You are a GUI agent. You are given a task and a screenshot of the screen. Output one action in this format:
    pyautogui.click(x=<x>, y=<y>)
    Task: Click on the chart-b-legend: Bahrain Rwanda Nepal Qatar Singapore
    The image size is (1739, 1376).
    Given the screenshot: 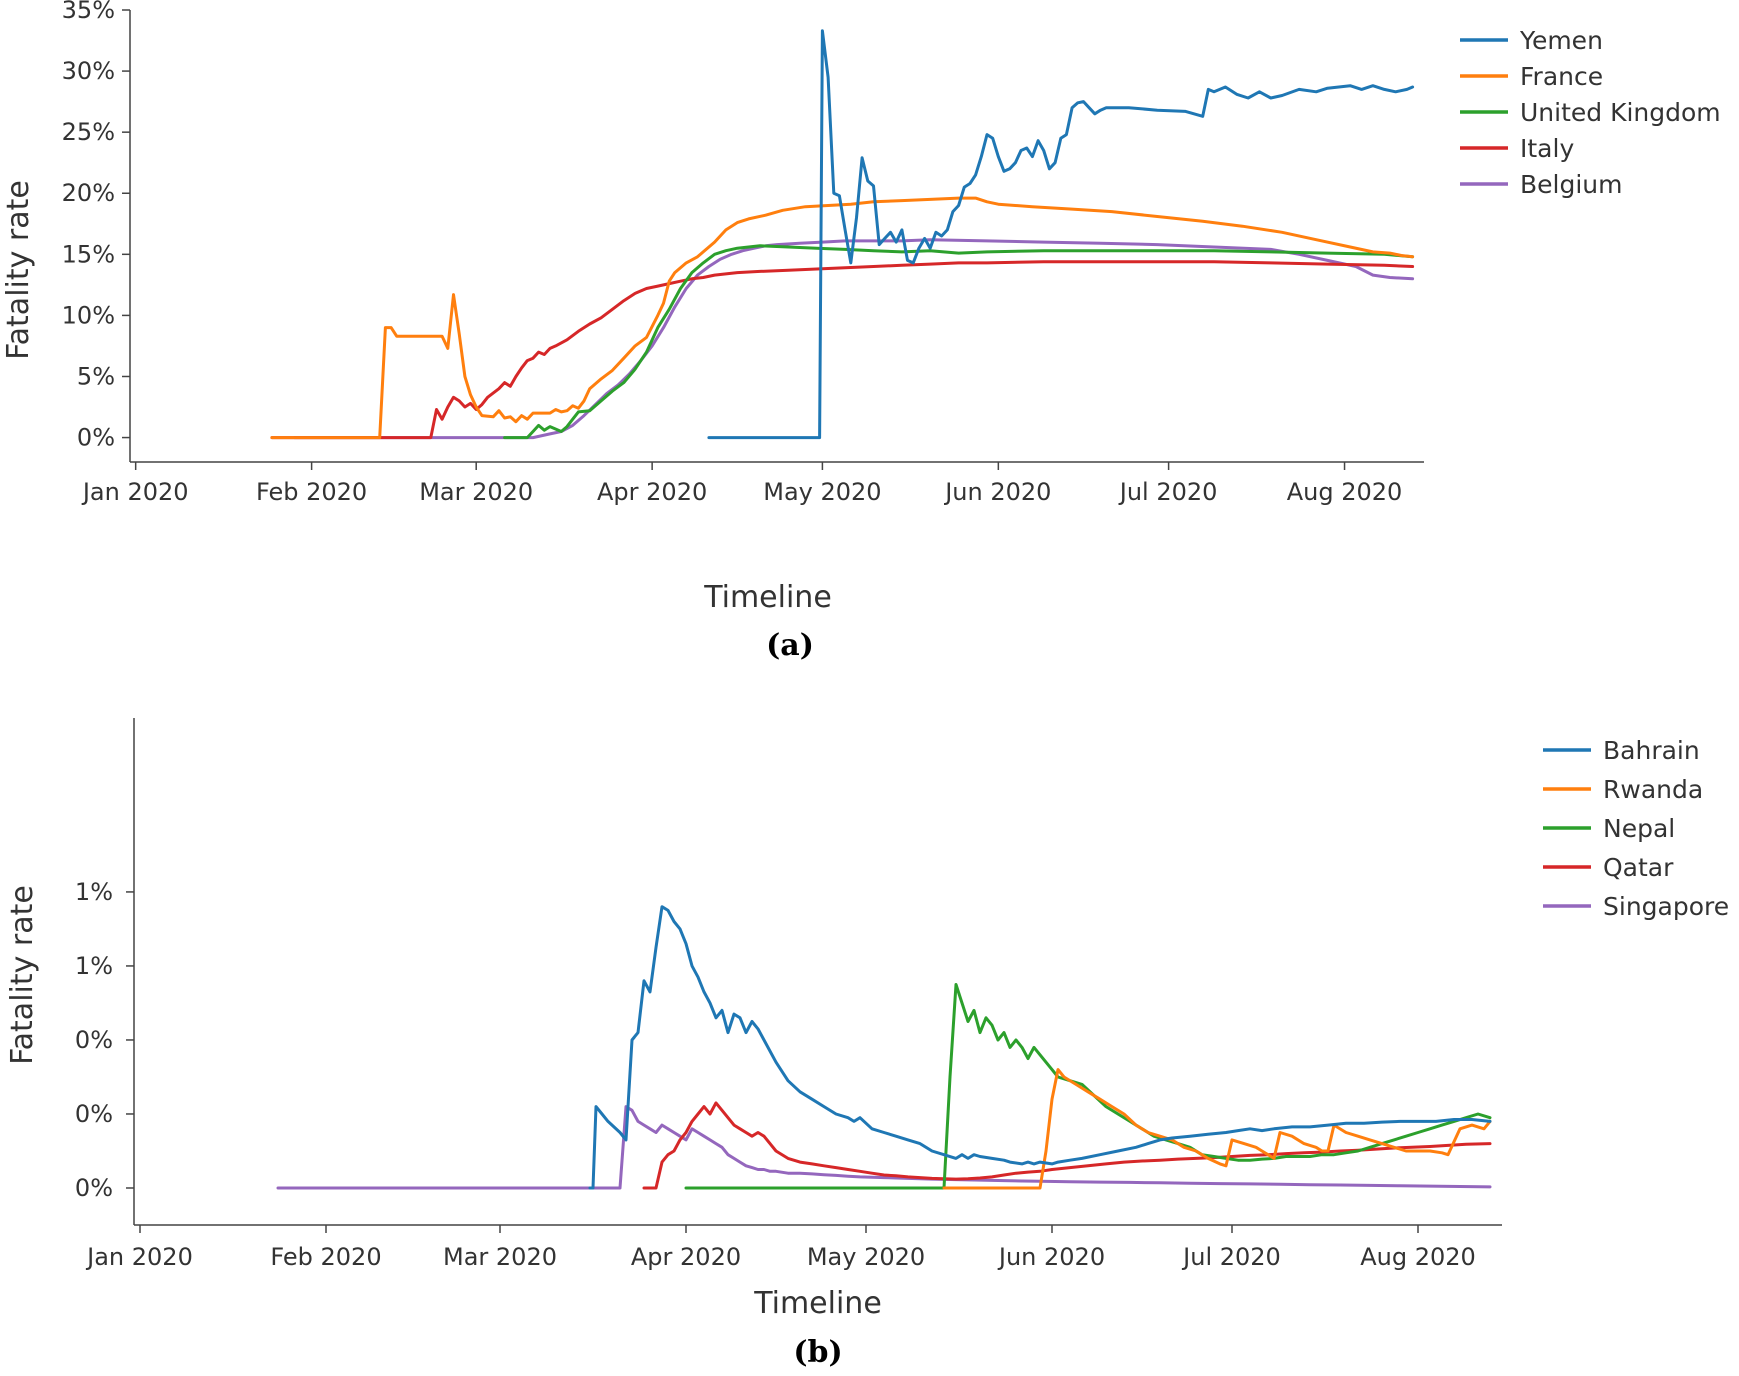 What is the action you would take?
    pyautogui.click(x=1636, y=828)
    